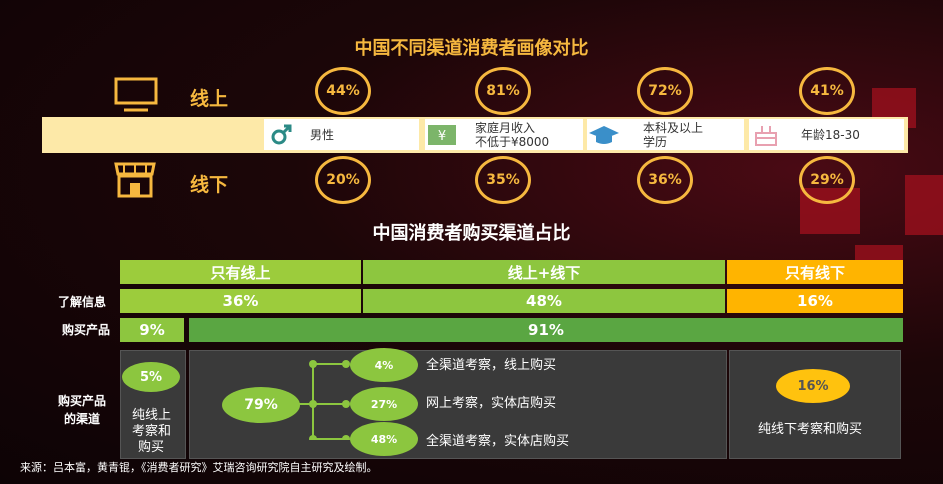  What do you see at coordinates (151, 377) in the screenshot?
I see `online-only-value: 5%` at bounding box center [151, 377].